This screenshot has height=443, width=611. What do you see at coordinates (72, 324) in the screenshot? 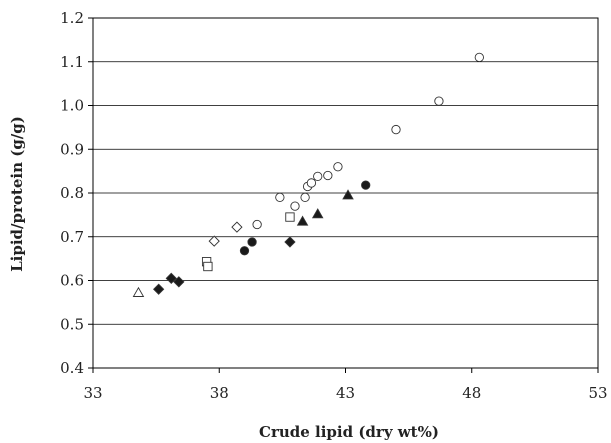
I see `y-tick-label: 0.5` at bounding box center [72, 324].